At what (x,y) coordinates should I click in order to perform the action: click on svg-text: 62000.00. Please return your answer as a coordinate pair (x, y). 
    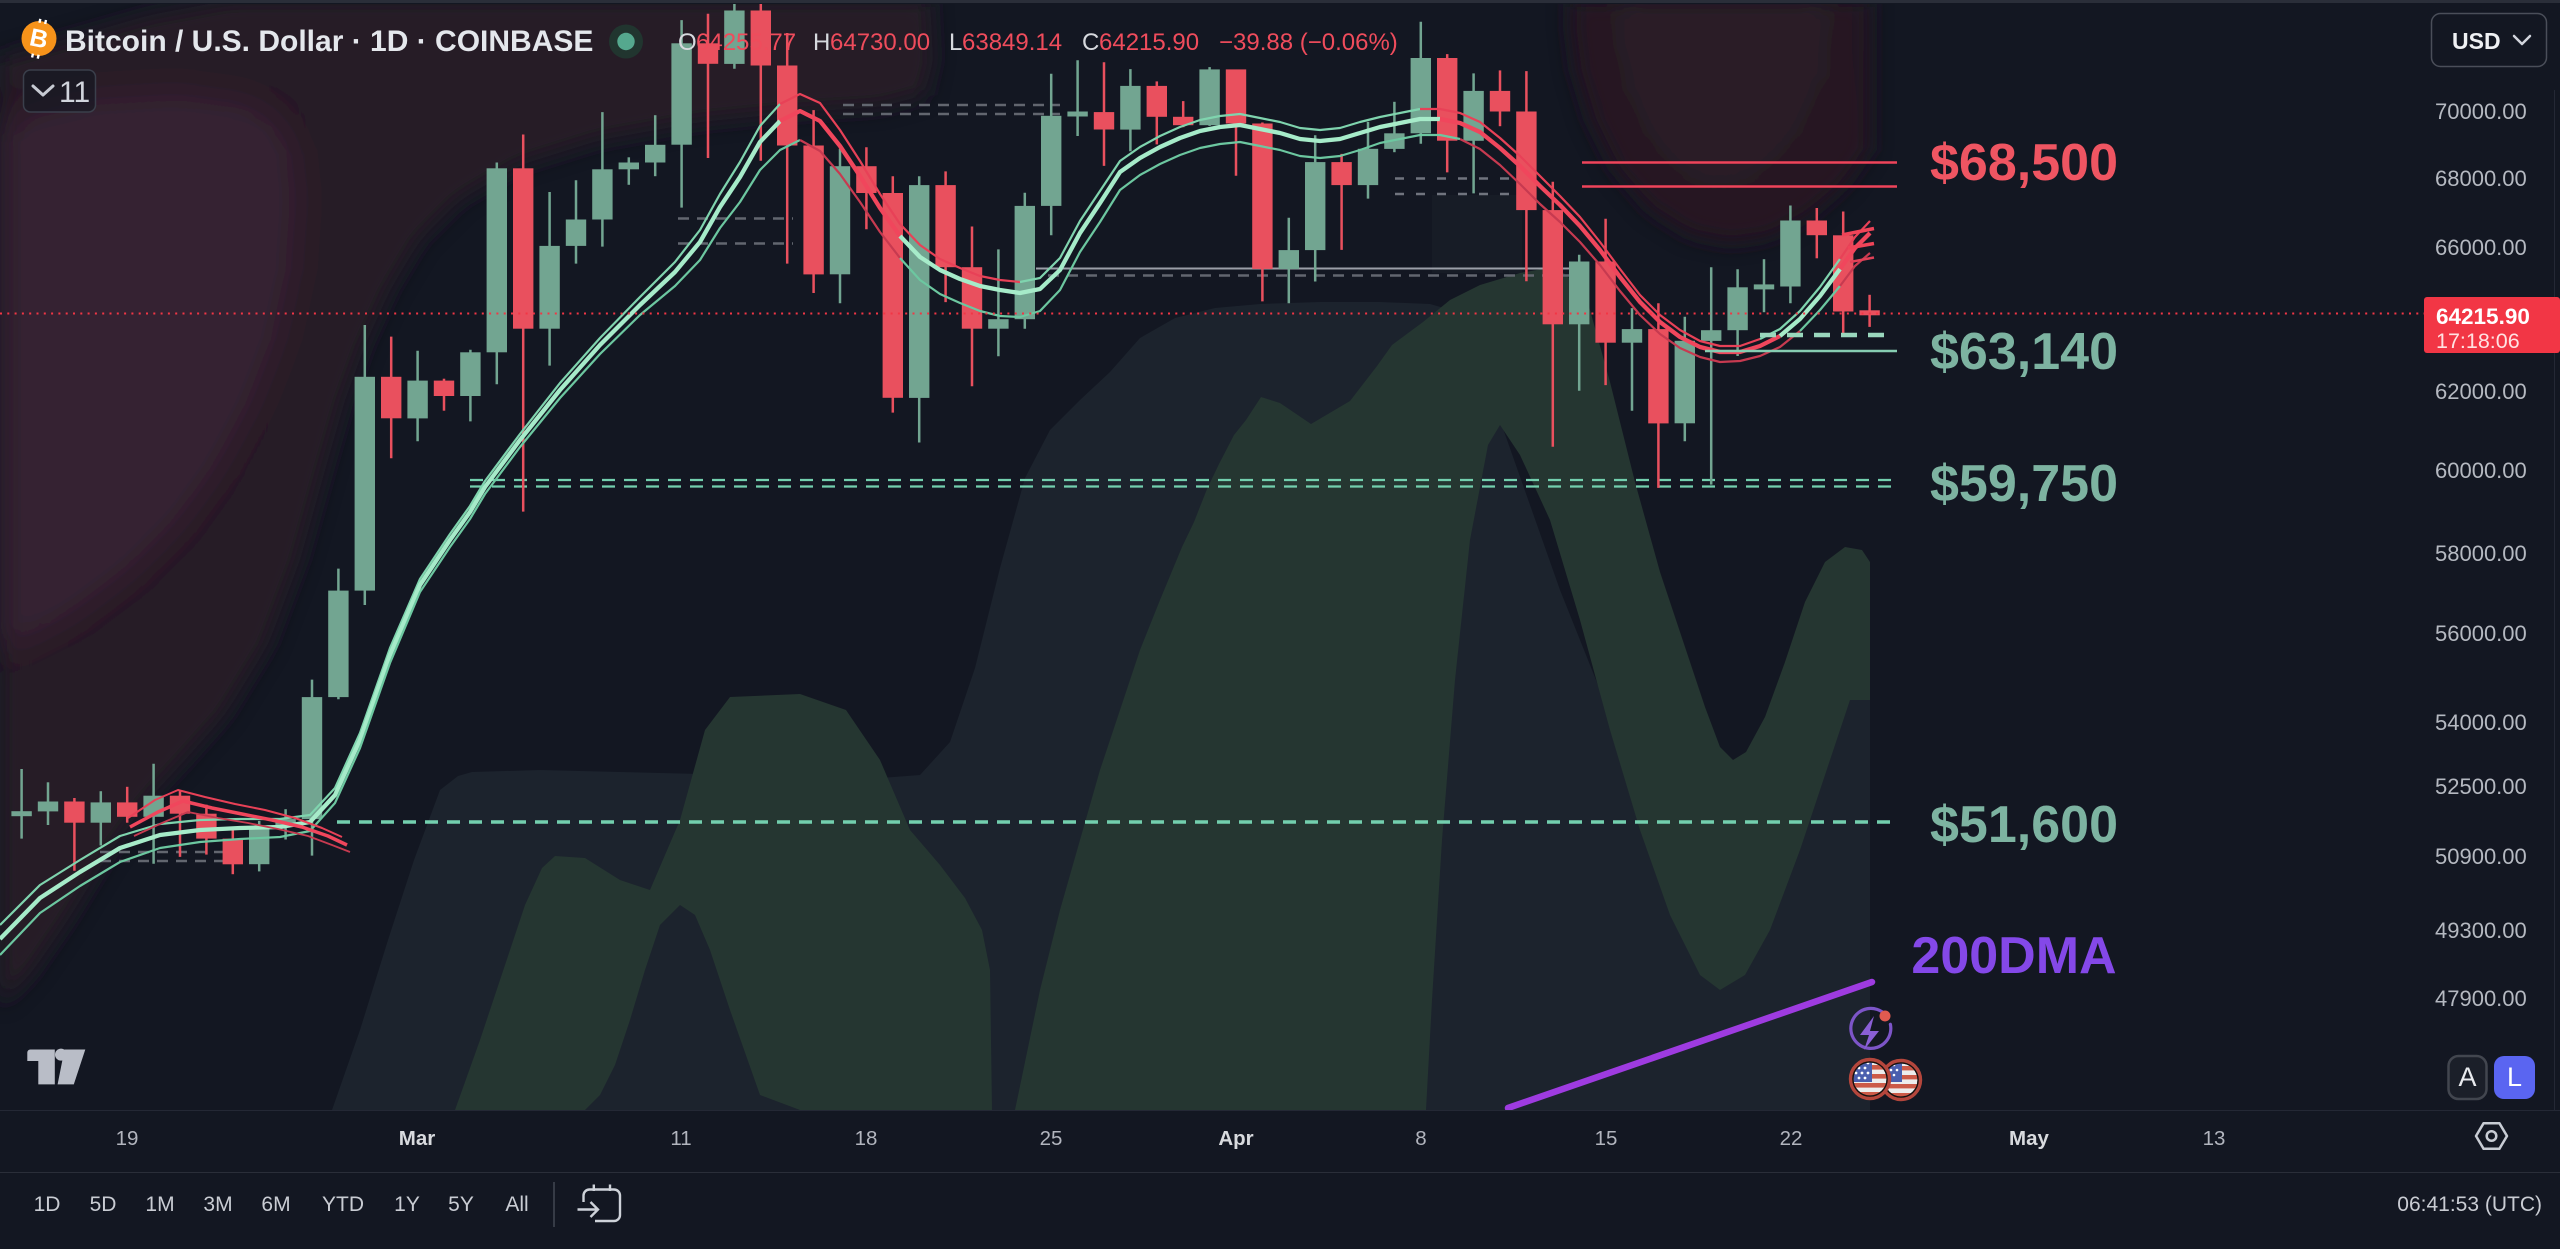
    Looking at the image, I should click on (2481, 391).